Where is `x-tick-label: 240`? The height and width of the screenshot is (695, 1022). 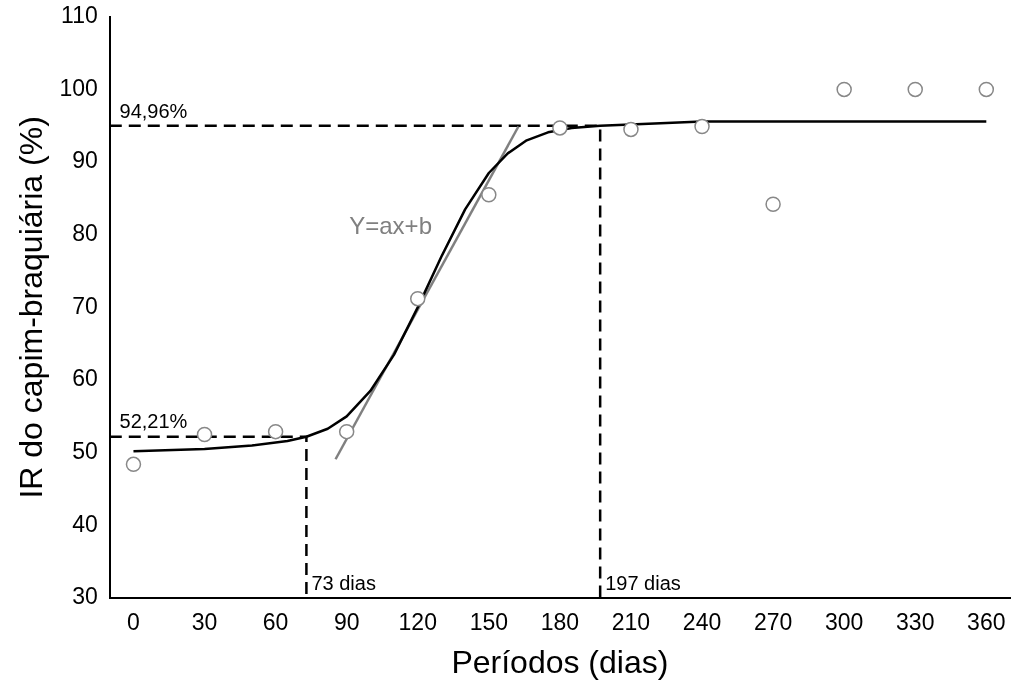 x-tick-label: 240 is located at coordinates (702, 622).